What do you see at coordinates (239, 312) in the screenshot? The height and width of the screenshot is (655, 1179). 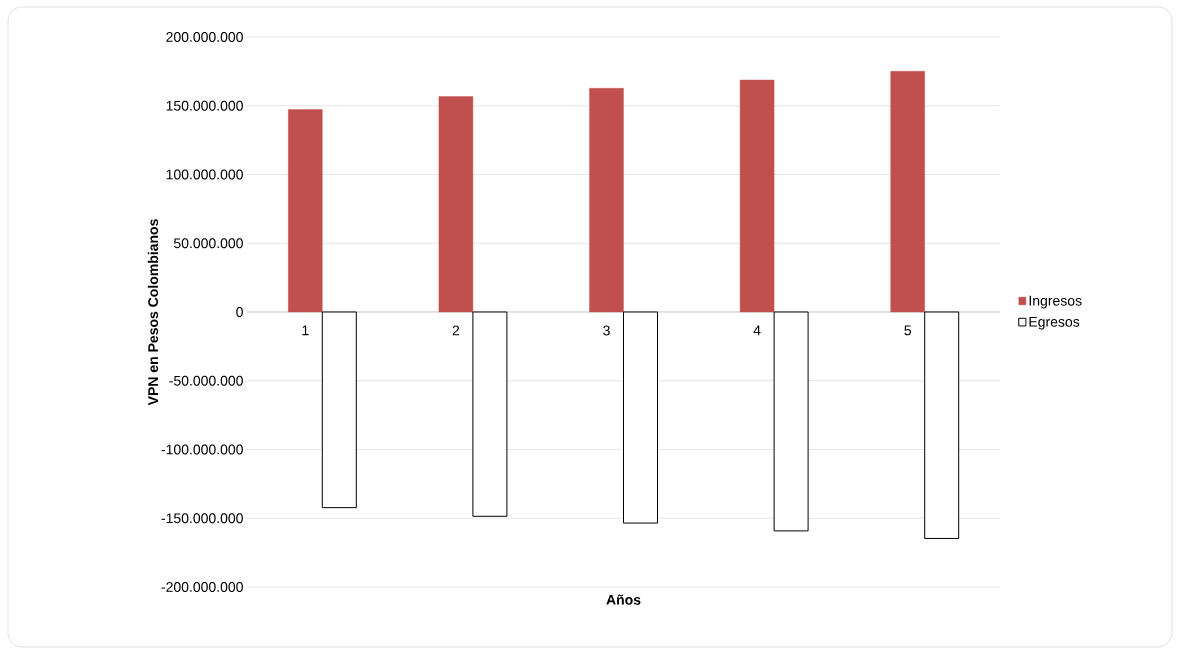 I see `y-tick-label: 0` at bounding box center [239, 312].